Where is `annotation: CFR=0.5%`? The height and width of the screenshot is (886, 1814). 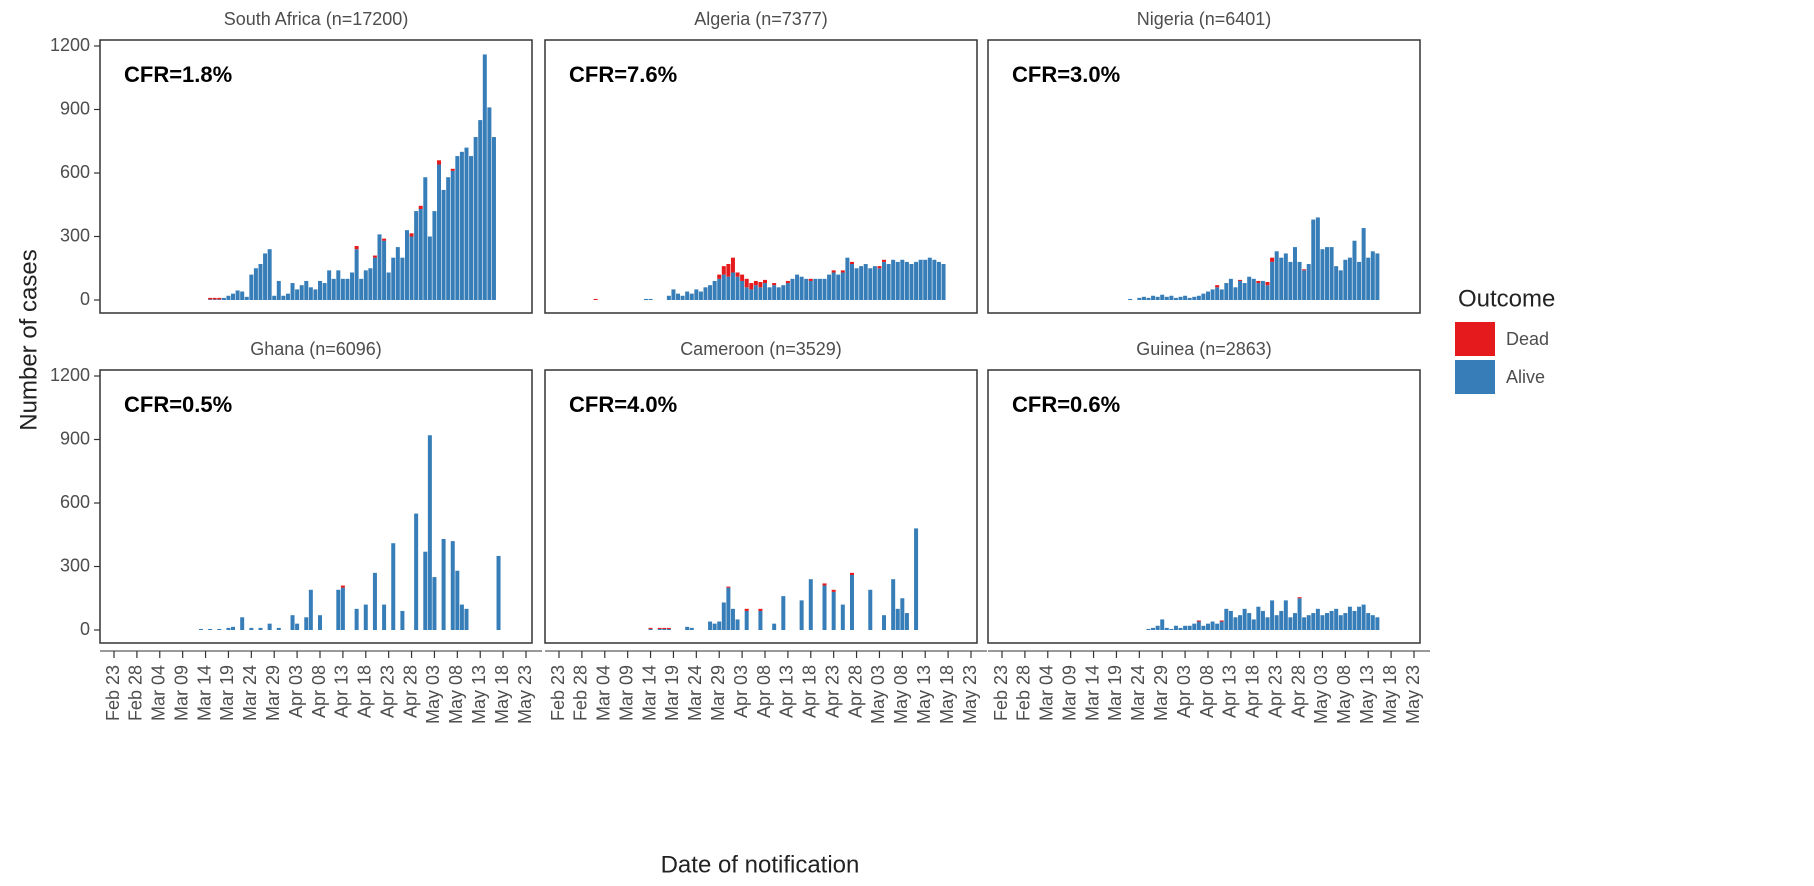 annotation: CFR=0.5% is located at coordinates (178, 404).